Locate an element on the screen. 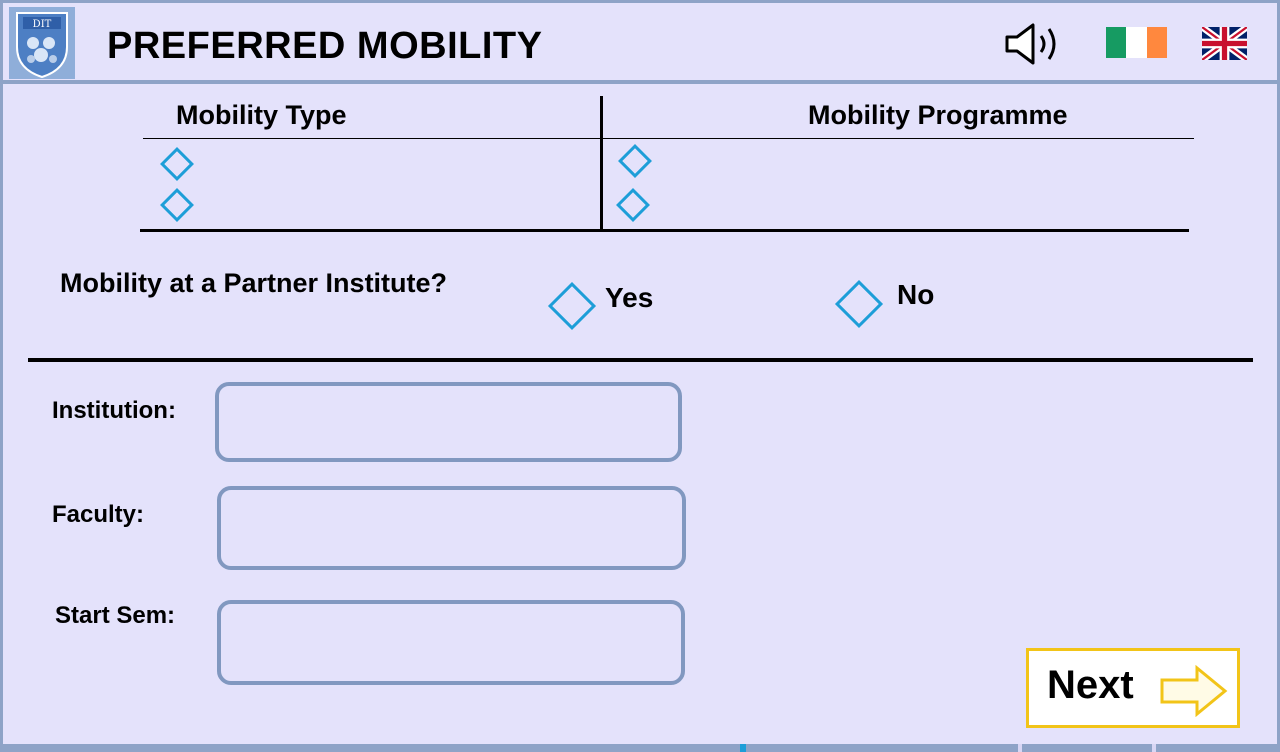 The width and height of the screenshot is (1280, 752). mobility-type-header: Mobility Type is located at coordinates (261, 115).